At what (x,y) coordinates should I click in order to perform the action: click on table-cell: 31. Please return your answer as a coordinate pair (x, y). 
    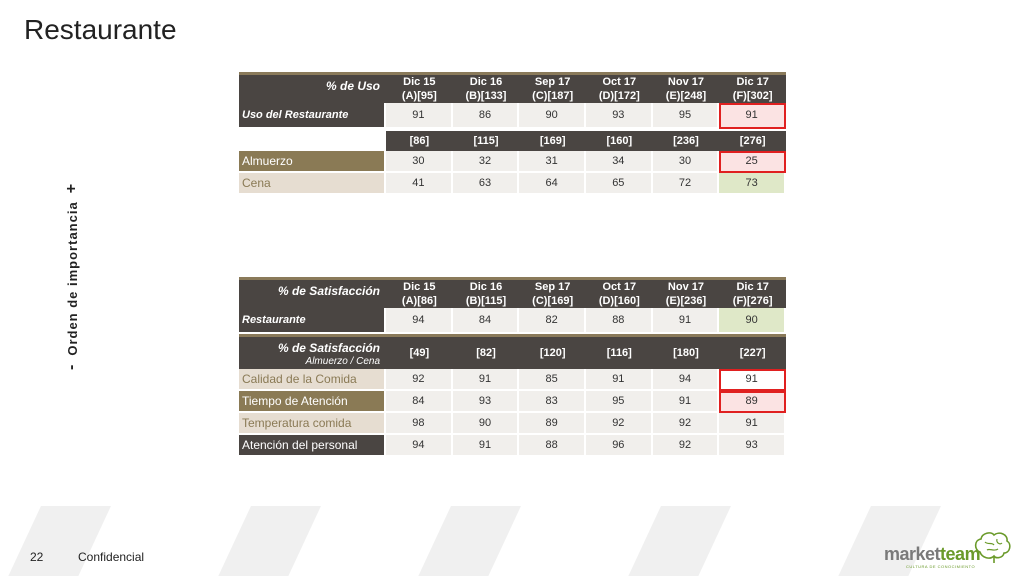
    Looking at the image, I should click on (552, 162).